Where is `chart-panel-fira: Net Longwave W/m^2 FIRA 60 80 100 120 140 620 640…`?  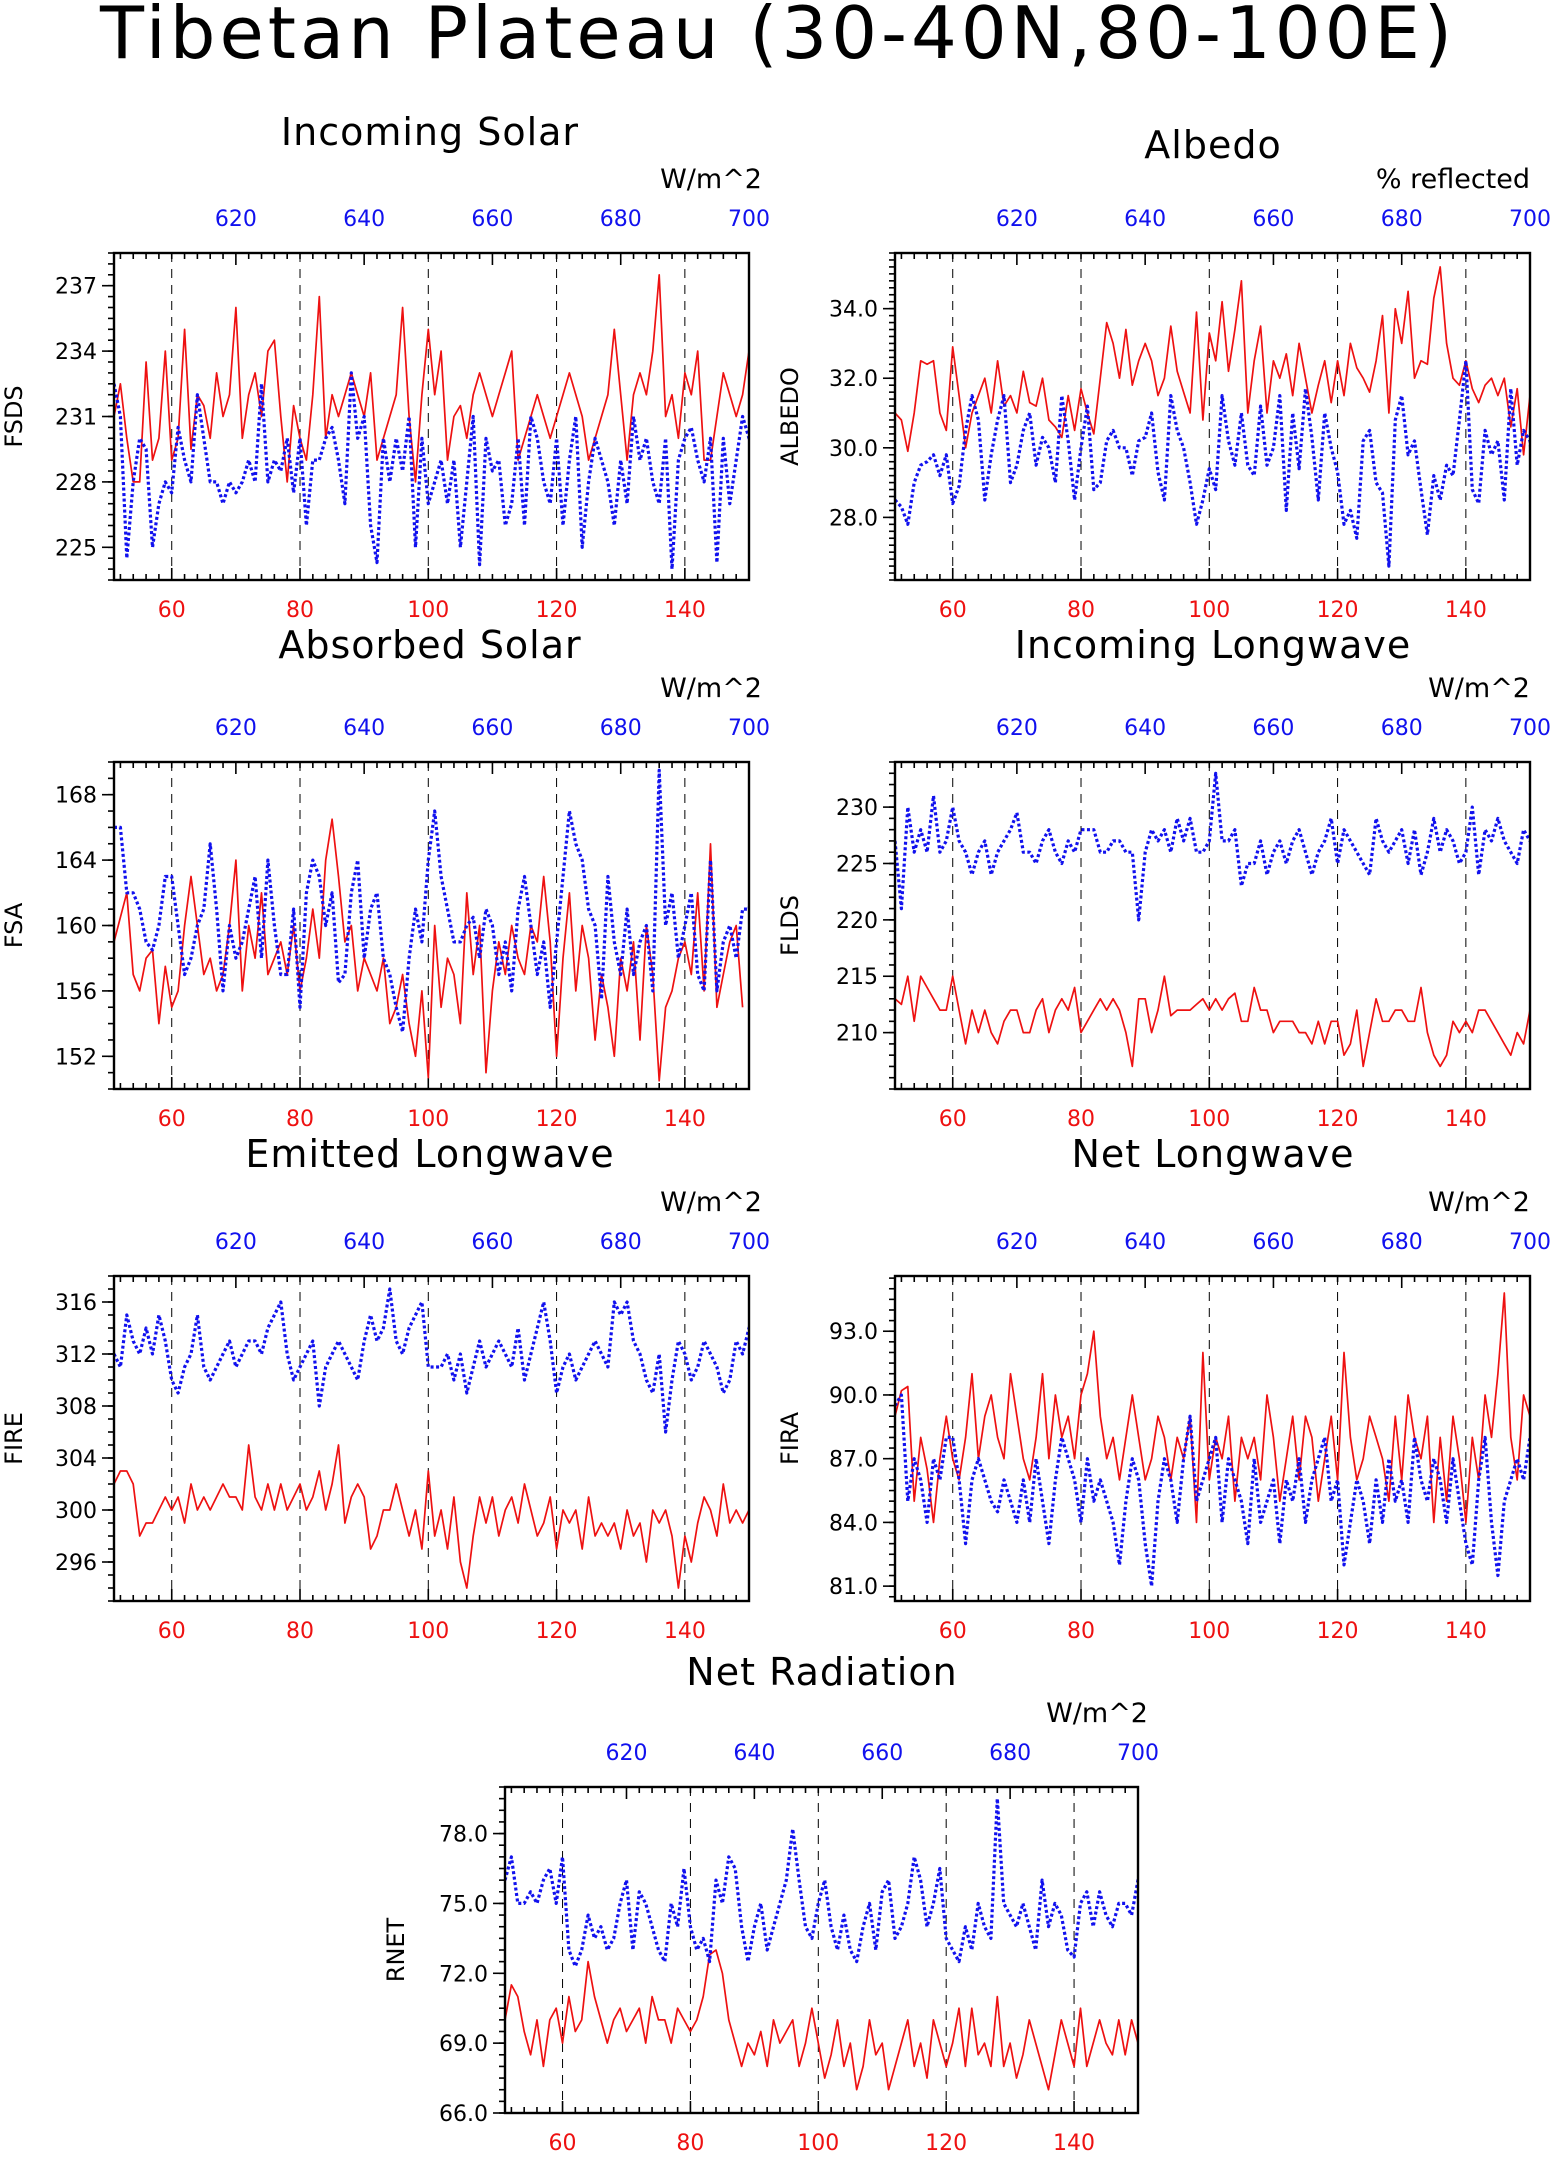 chart-panel-fira: Net Longwave W/m^2 FIRA 60 80 100 120 140 620 640… is located at coordinates (1163, 1388).